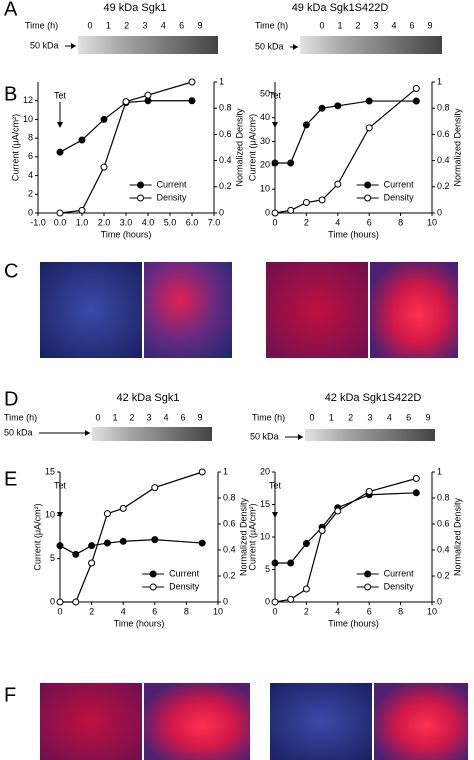  Describe the element at coordinates (192, 222) in the screenshot. I see `x-tick-label: 6.0` at that location.